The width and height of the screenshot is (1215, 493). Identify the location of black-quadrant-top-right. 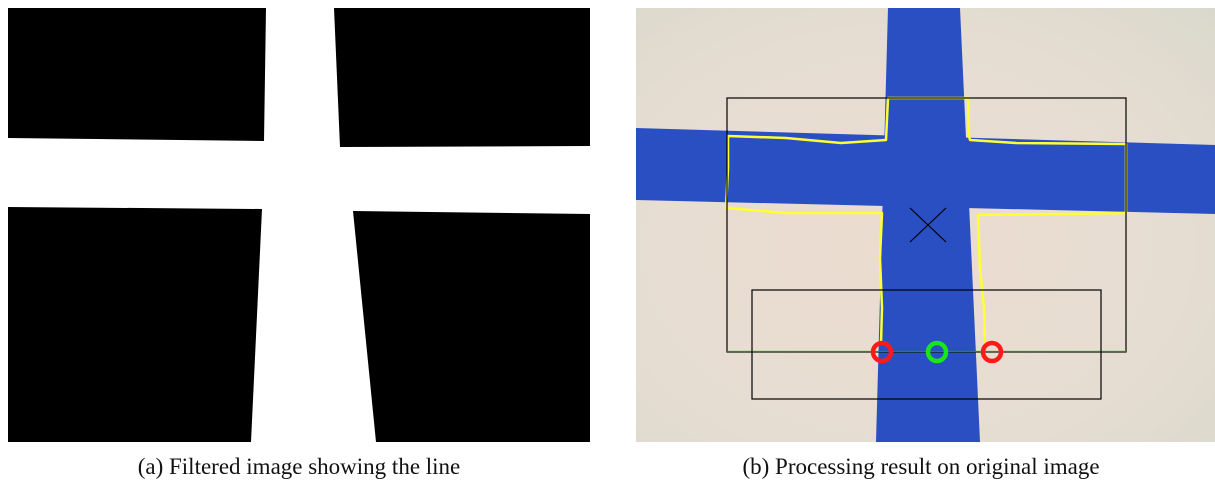
(462, 77).